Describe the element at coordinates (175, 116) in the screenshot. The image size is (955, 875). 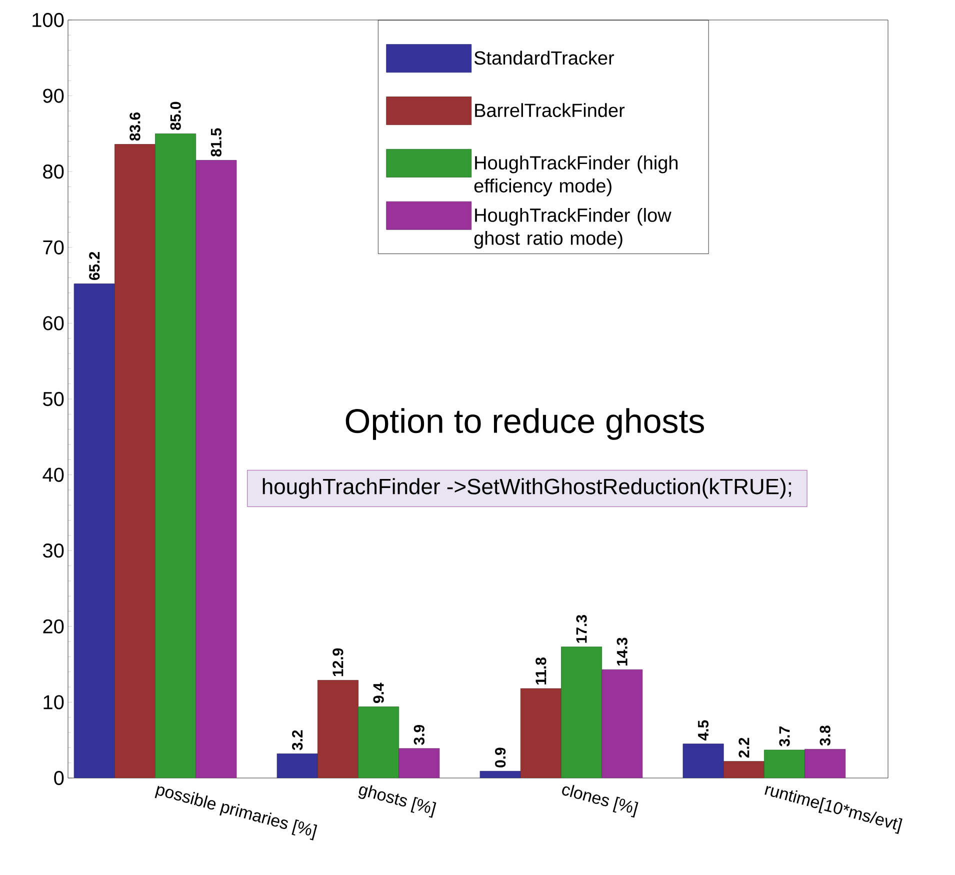
I see `data-label: 85.0` at that location.